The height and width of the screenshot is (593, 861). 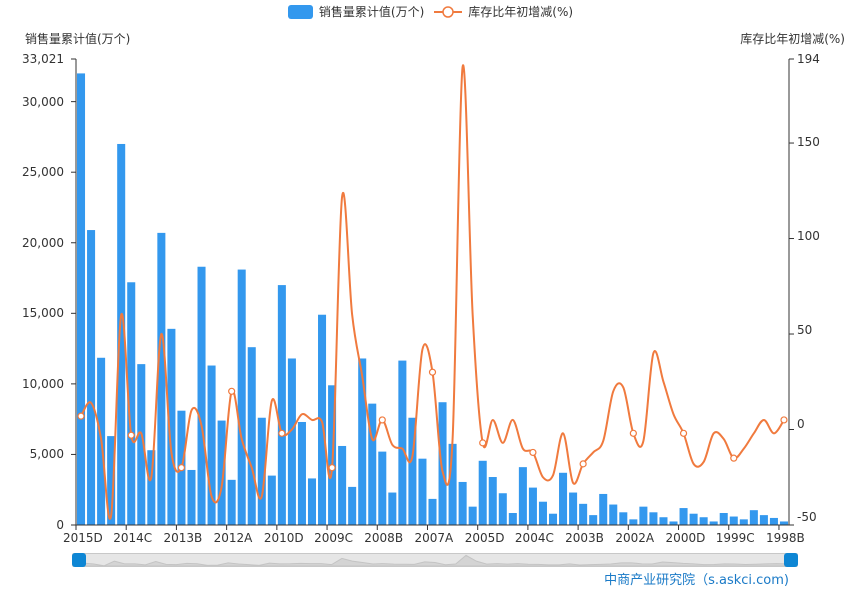 I want to click on slider-end-handle, so click(x=791, y=560).